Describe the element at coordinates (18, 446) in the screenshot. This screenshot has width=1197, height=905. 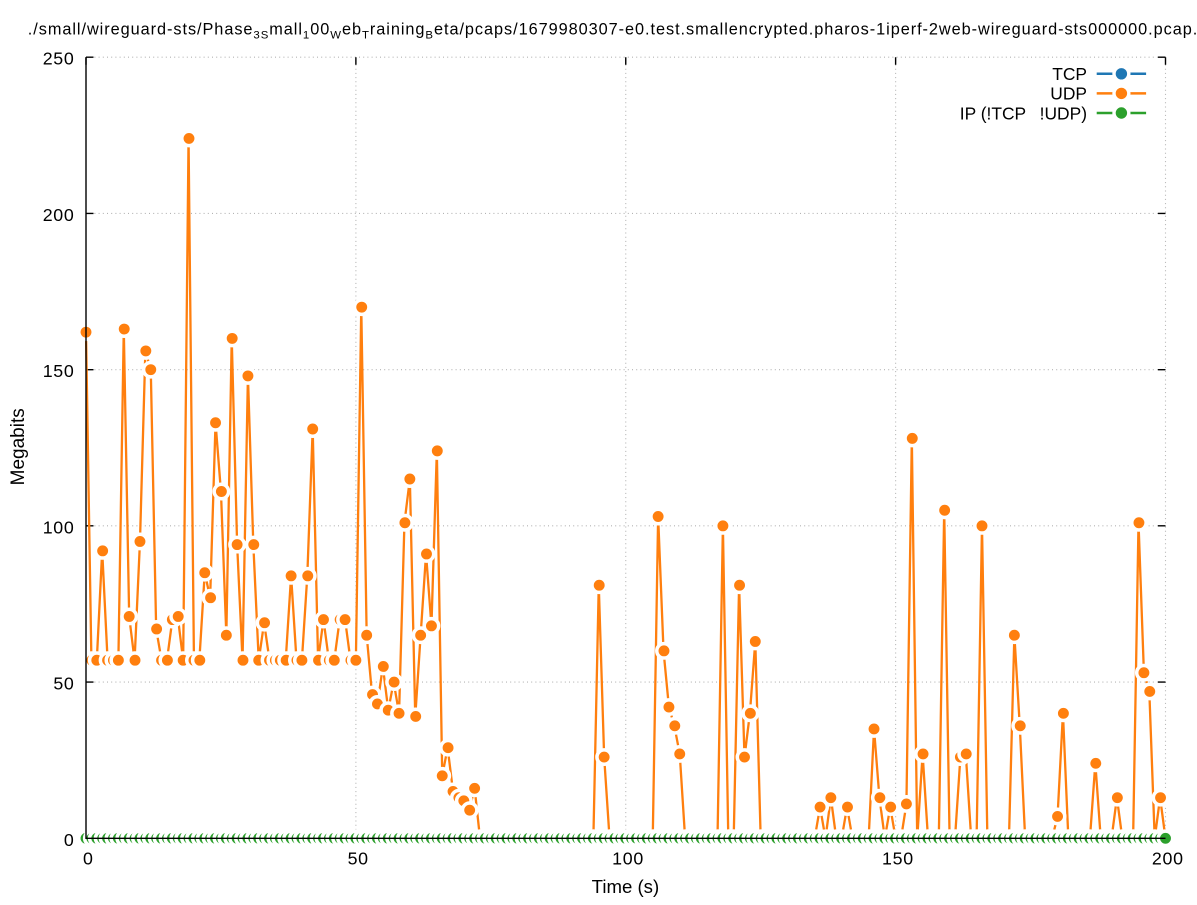
I see `svg-text: Megabits` at that location.